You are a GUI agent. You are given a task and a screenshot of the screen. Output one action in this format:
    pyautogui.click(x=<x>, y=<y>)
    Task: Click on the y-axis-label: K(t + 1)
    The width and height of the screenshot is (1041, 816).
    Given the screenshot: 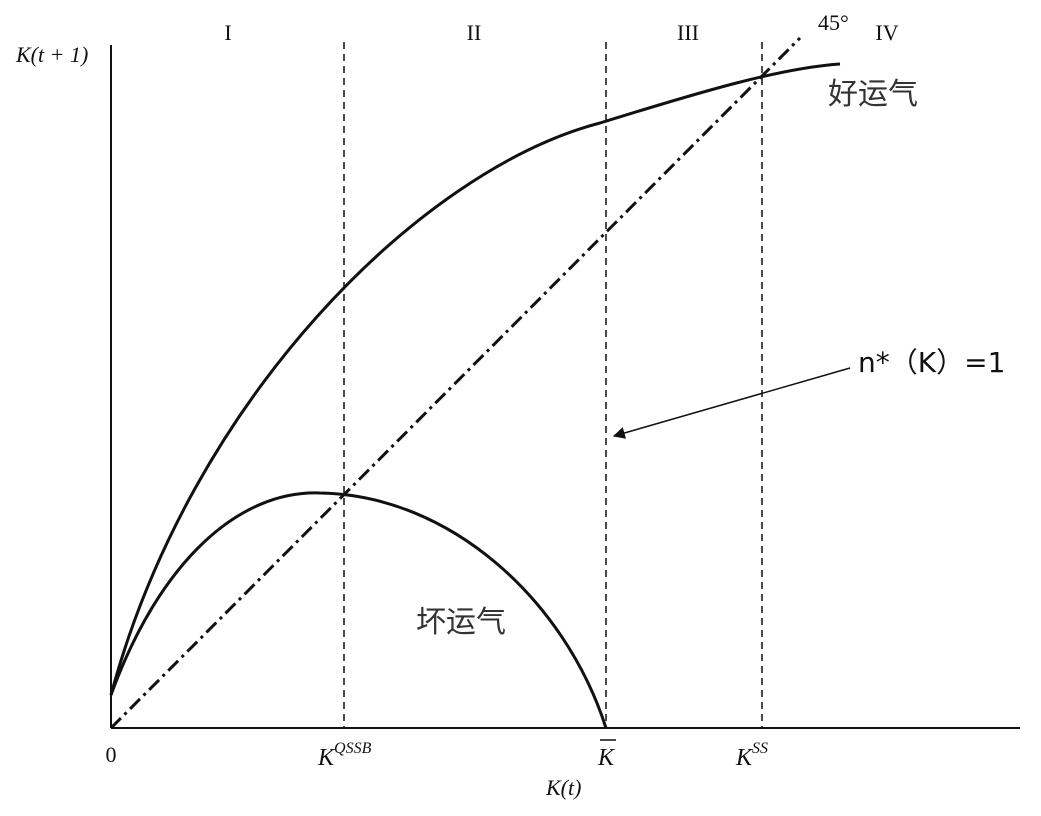 What is the action you would take?
    pyautogui.click(x=51, y=54)
    